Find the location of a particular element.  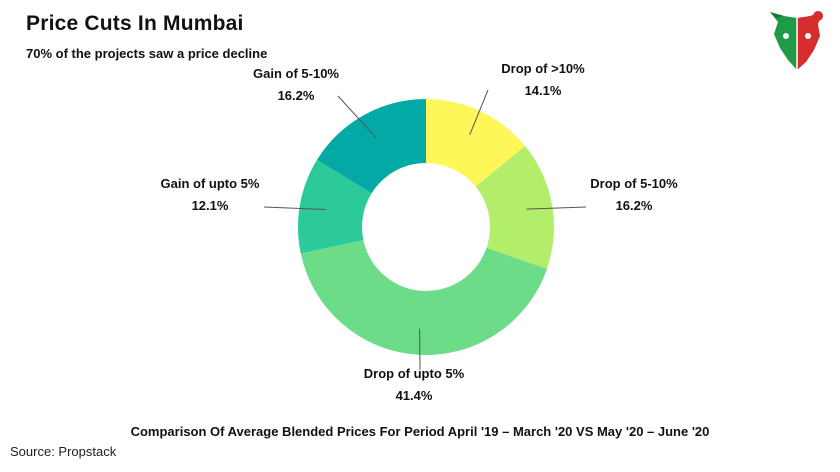

bull-bear-logo-icon is located at coordinates (796, 40).